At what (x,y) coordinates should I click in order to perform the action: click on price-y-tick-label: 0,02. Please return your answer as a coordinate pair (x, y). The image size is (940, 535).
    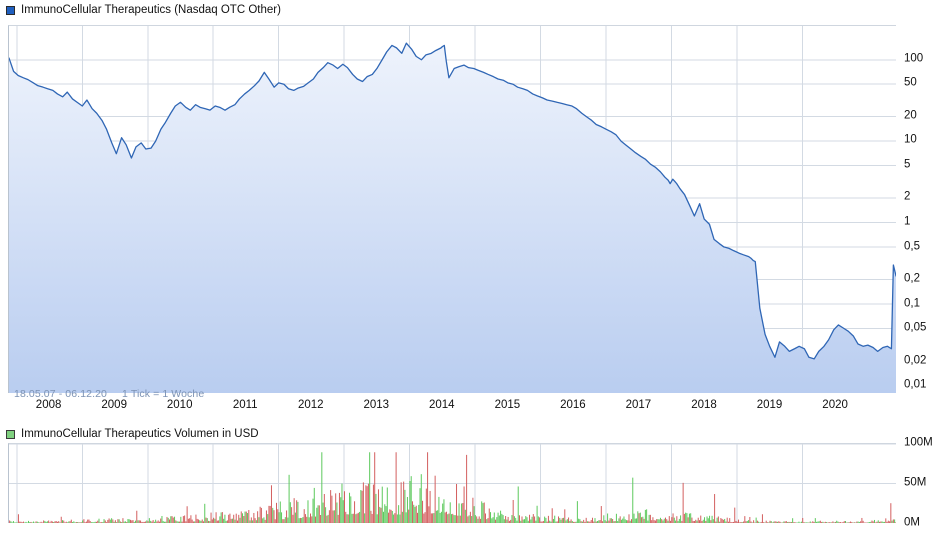
    Looking at the image, I should click on (915, 359).